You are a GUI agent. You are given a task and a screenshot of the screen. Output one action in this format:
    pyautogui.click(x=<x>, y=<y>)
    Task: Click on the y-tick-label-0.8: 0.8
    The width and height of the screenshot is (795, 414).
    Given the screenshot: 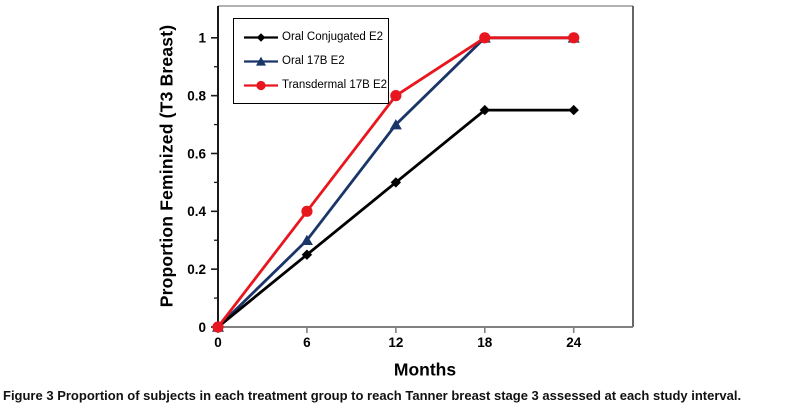 What is the action you would take?
    pyautogui.click(x=196, y=96)
    